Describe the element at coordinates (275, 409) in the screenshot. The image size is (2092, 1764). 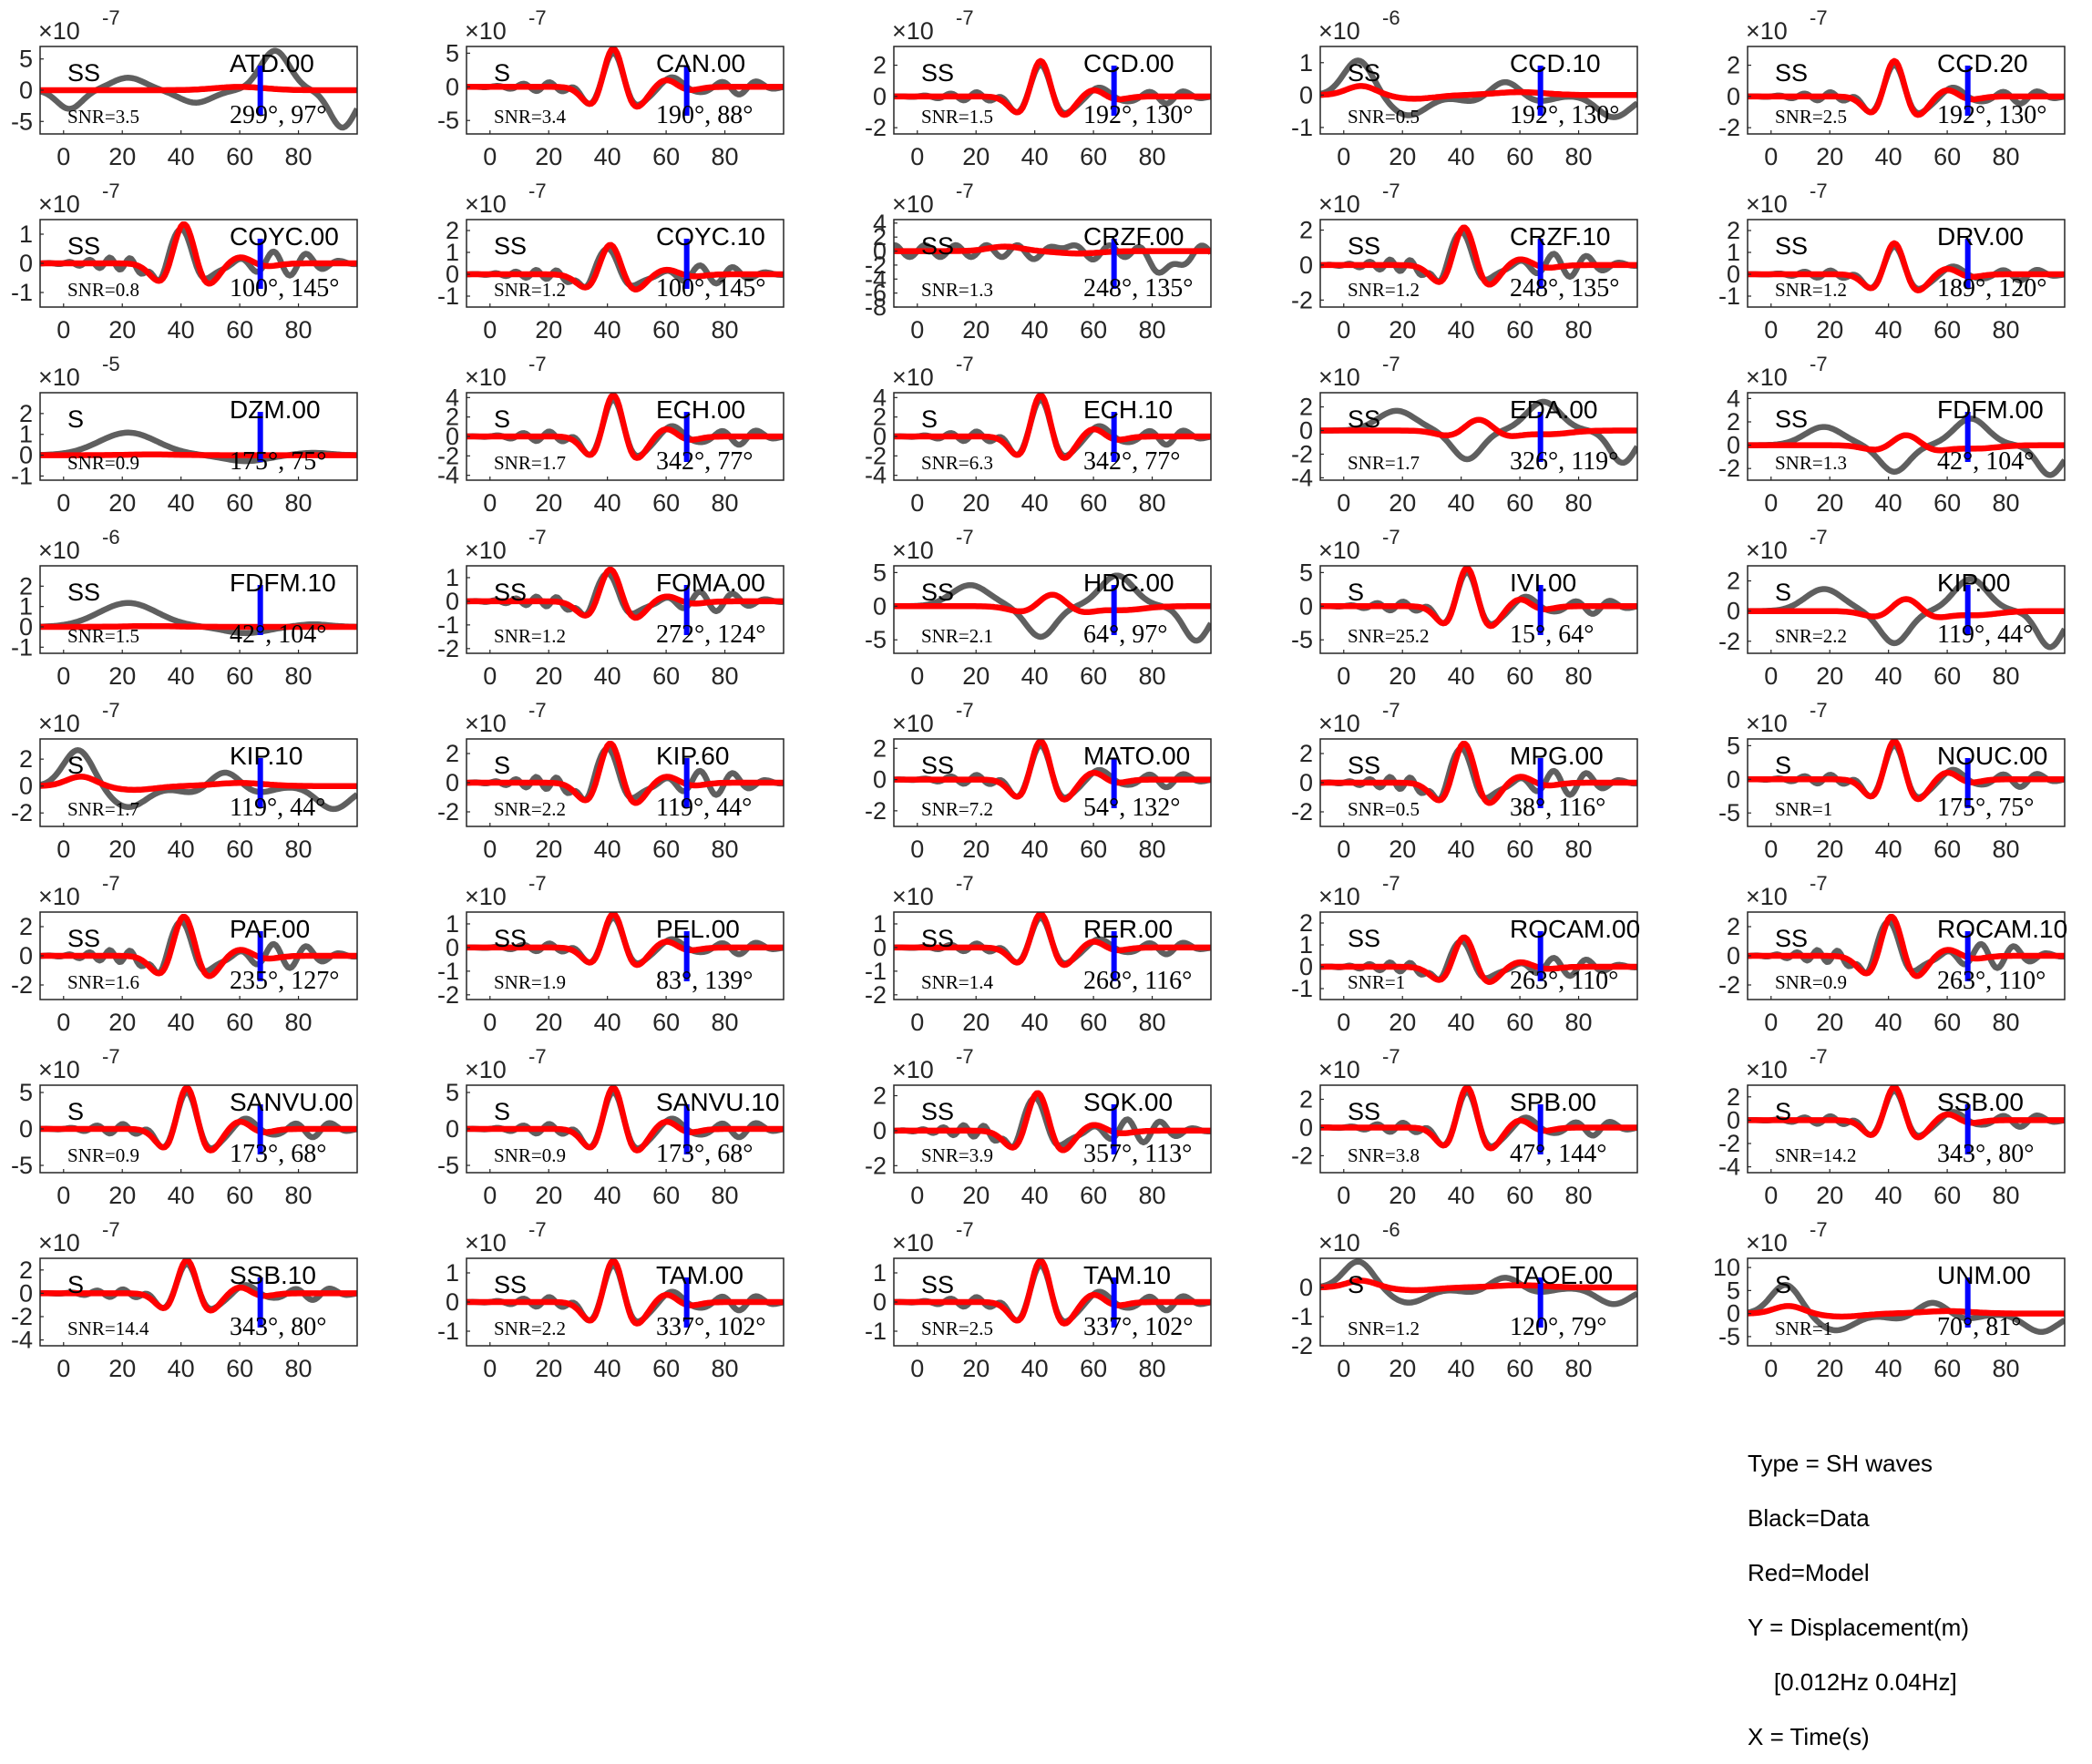
I see `station-label: DZM.00` at that location.